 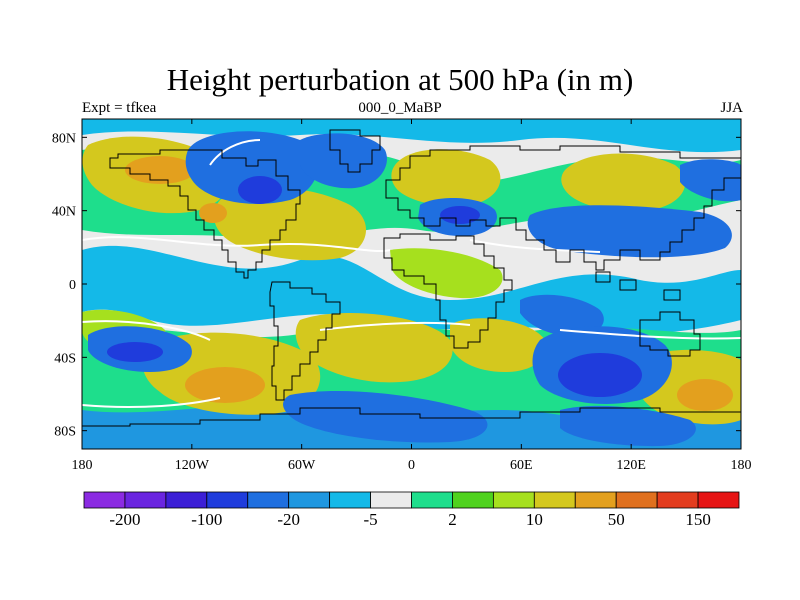 I want to click on colorbar-label: 10, so click(x=534, y=519).